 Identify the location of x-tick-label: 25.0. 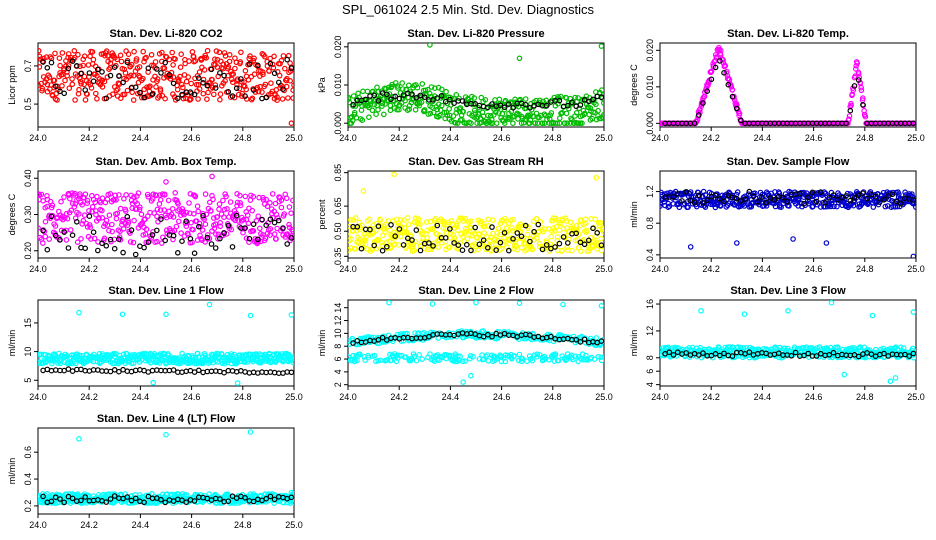
(294, 525).